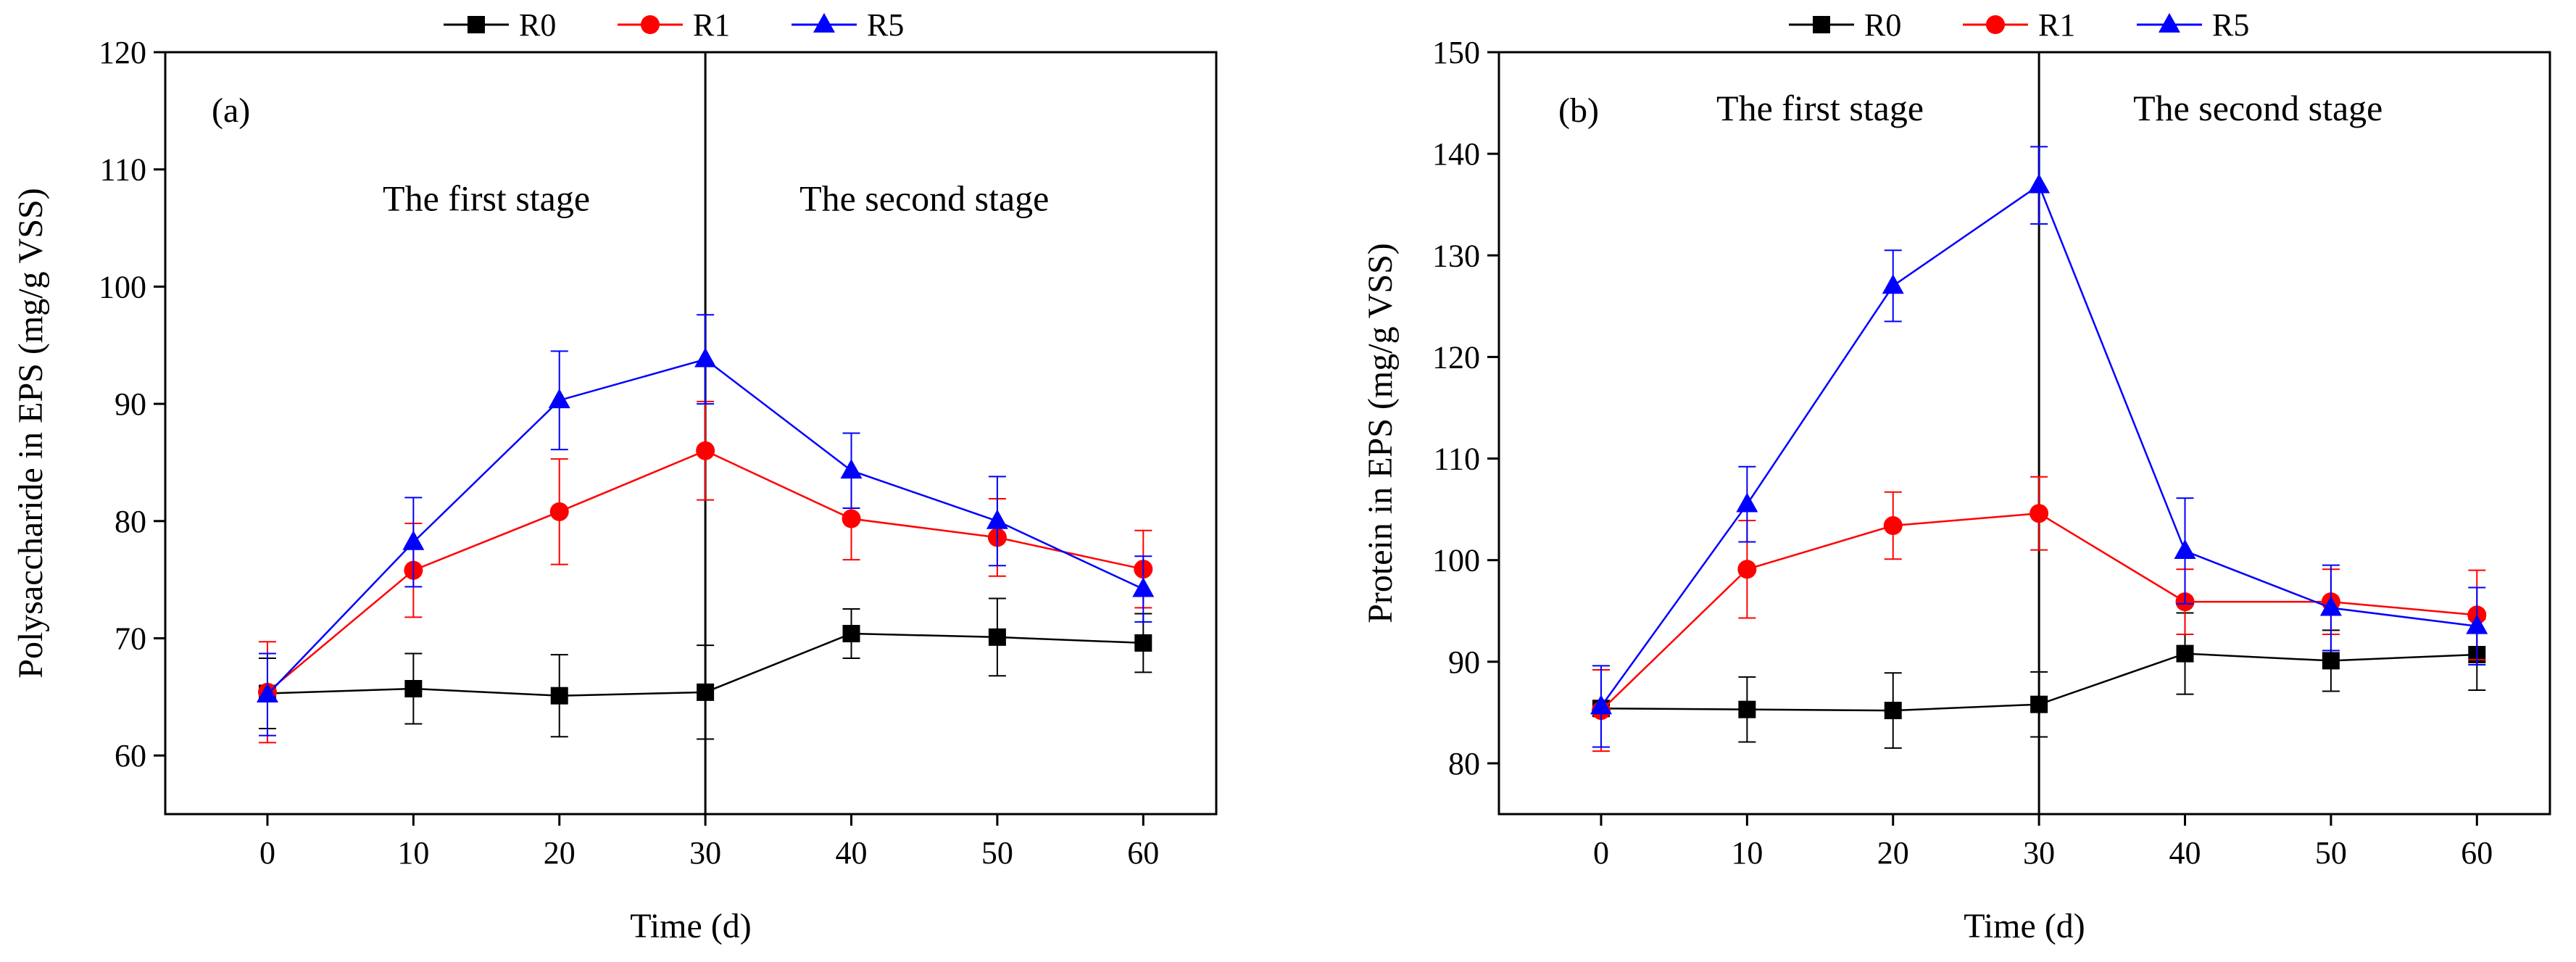 The height and width of the screenshot is (962, 2576). I want to click on y-tick-label: 70, so click(130, 638).